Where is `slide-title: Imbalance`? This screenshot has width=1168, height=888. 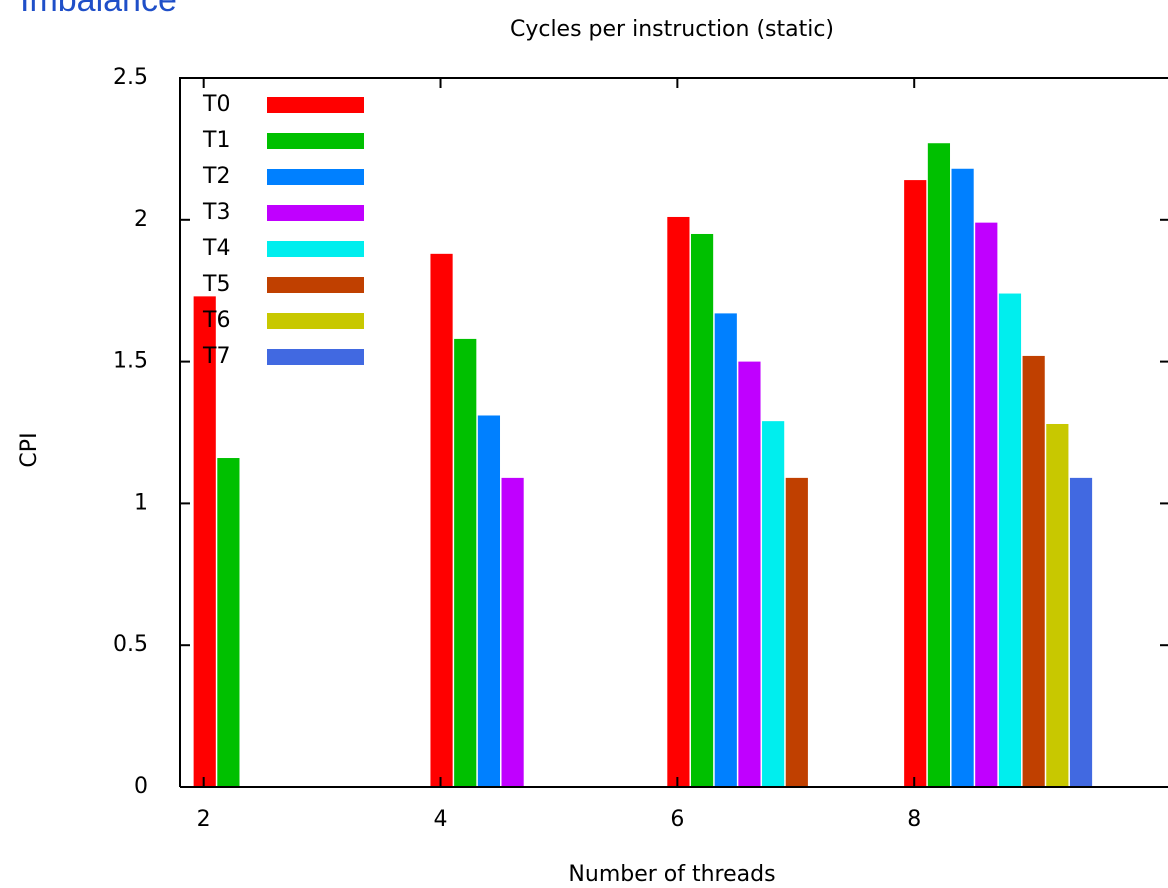 slide-title: Imbalance is located at coordinates (98, 9).